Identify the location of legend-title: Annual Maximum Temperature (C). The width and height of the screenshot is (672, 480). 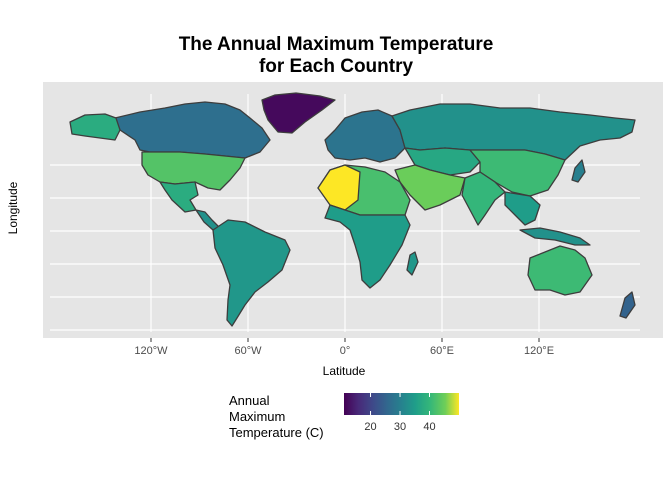
(276, 417).